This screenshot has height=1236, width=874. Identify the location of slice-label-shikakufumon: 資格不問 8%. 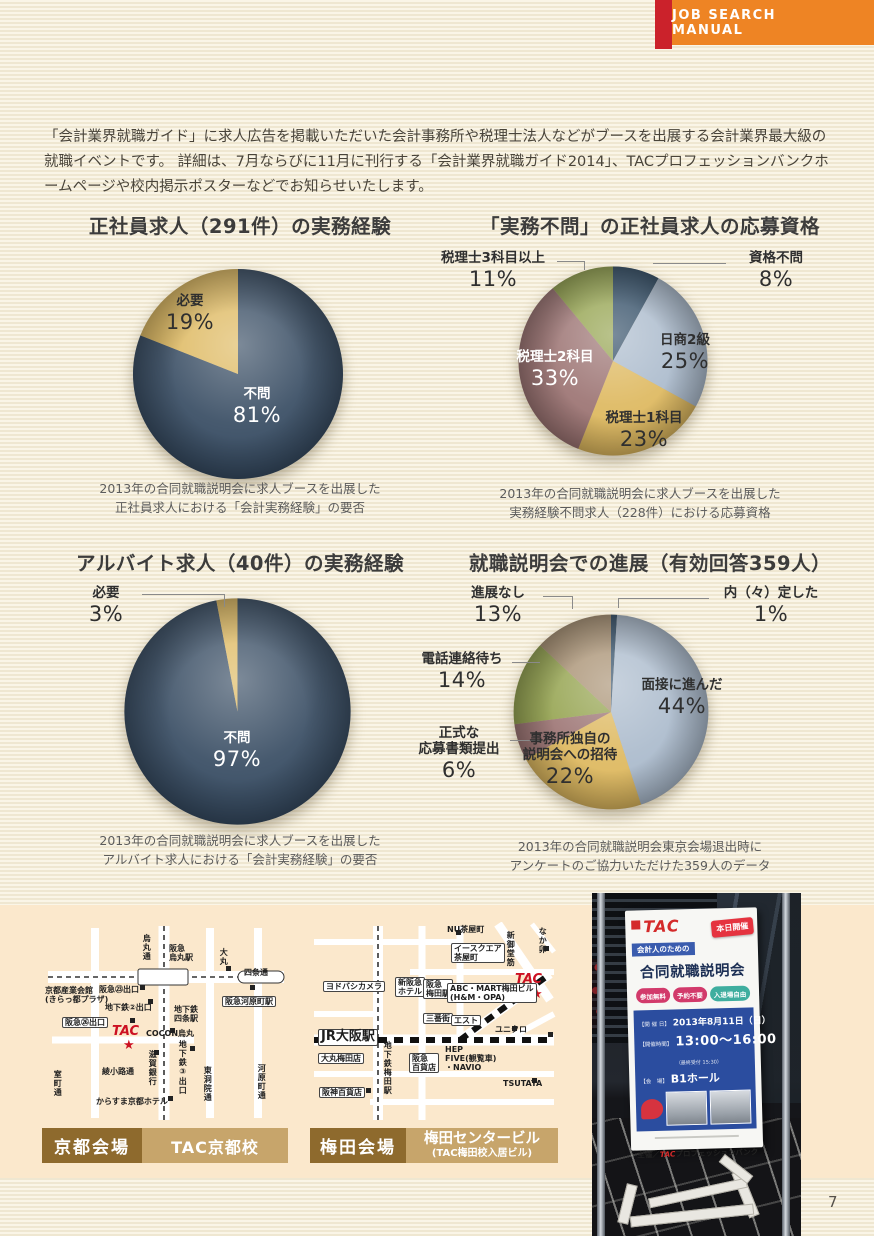
(776, 271).